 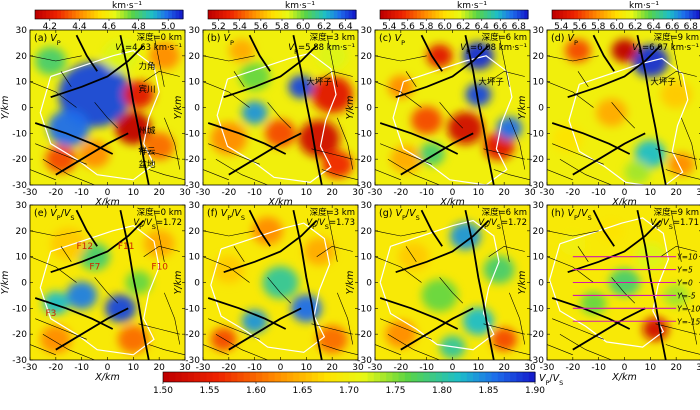 I want to click on colorbar-tick-label: 5.8, so click(x=282, y=27).